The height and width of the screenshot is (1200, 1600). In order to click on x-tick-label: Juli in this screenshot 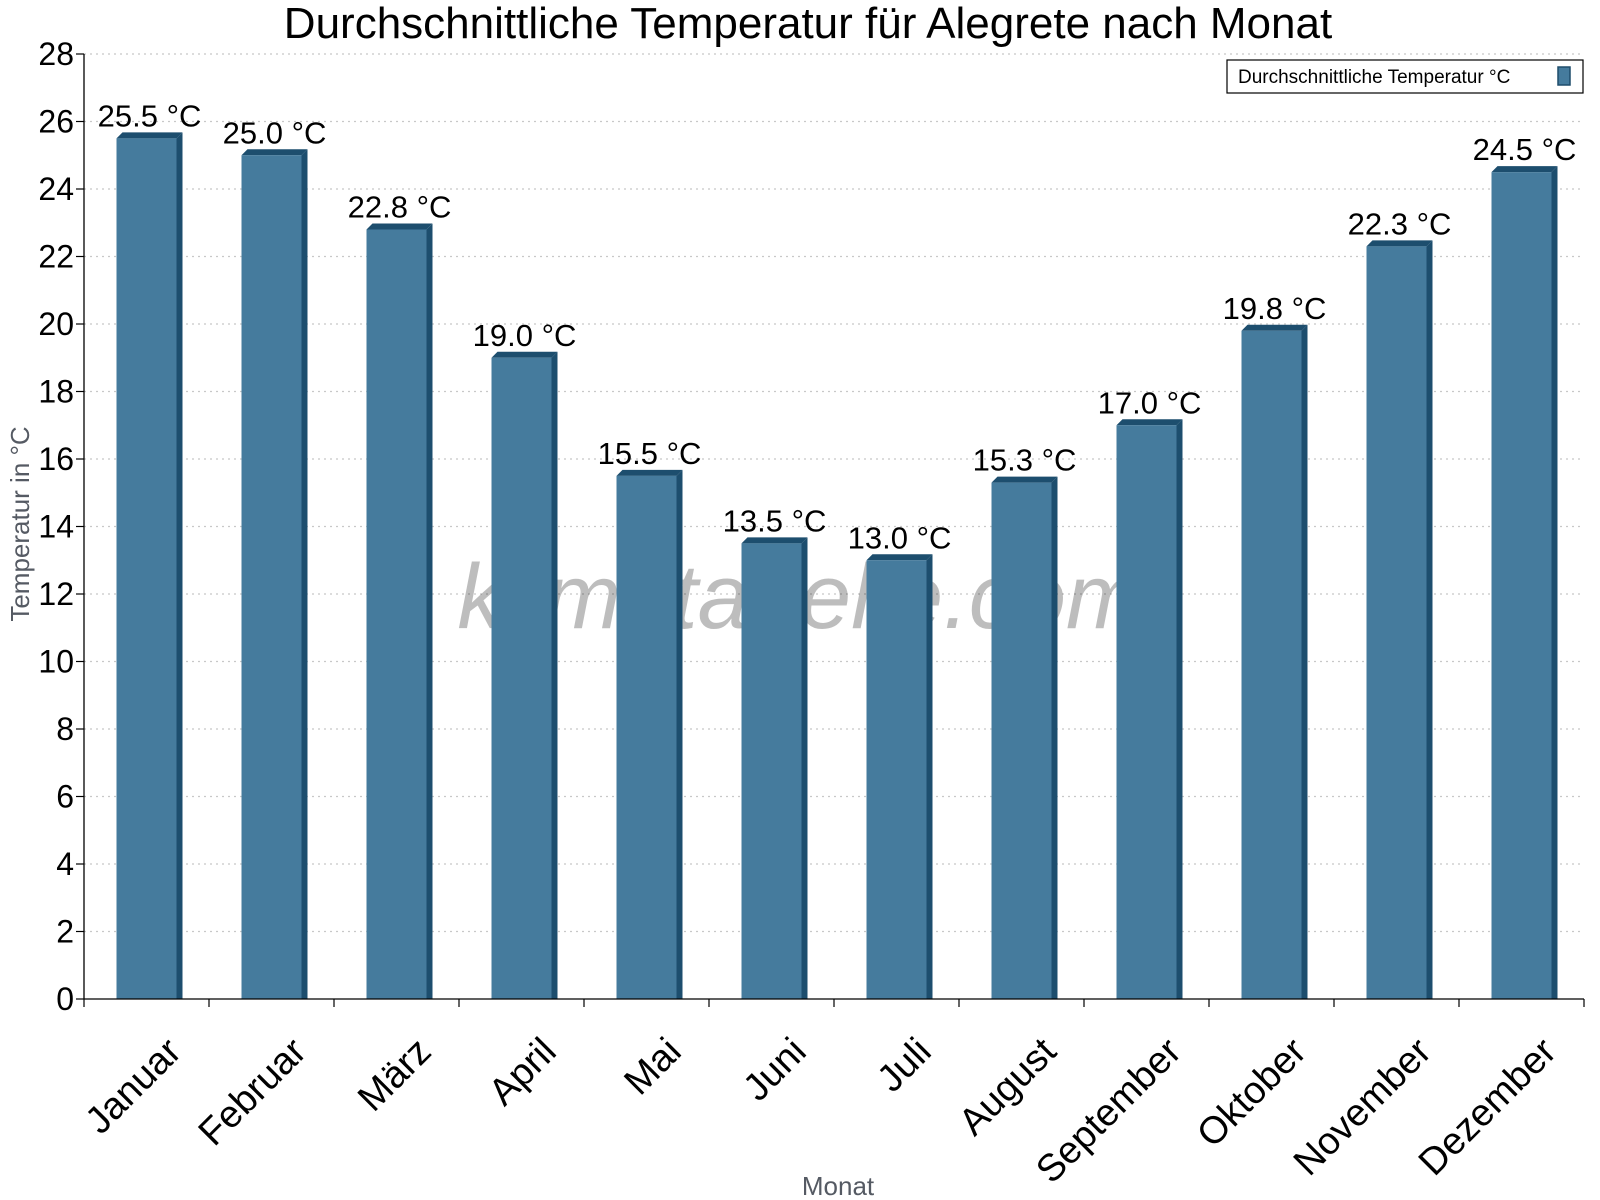, I will do `click(905, 1065)`.